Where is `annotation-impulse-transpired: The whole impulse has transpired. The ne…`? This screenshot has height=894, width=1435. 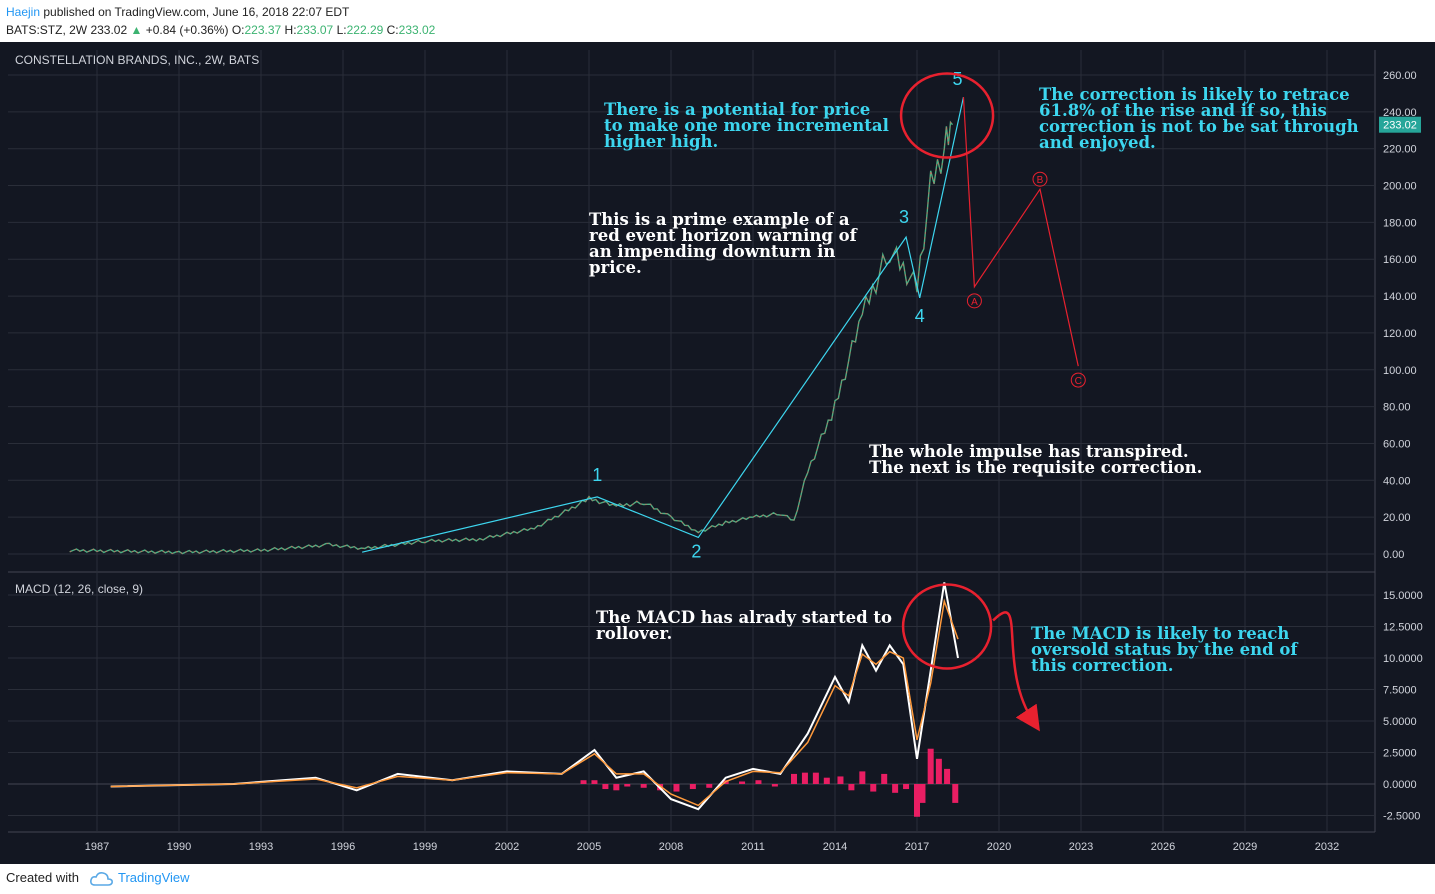
annotation-impulse-transpired: The whole impulse has transpired. The ne… is located at coordinates (1036, 459).